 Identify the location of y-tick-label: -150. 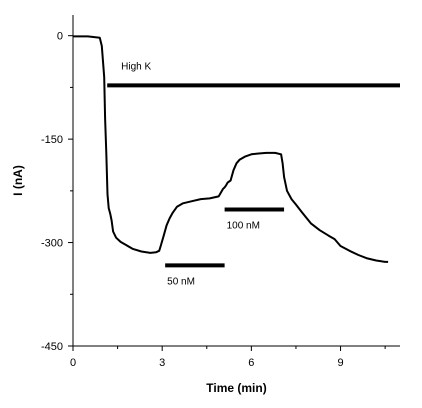
(52, 140).